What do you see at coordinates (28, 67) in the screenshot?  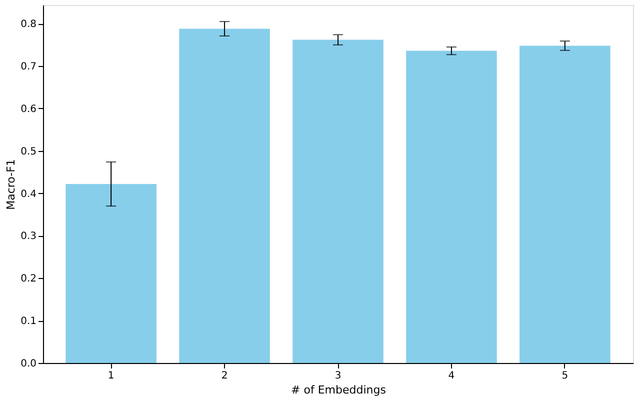 I see `y-tick-label: 0.7` at bounding box center [28, 67].